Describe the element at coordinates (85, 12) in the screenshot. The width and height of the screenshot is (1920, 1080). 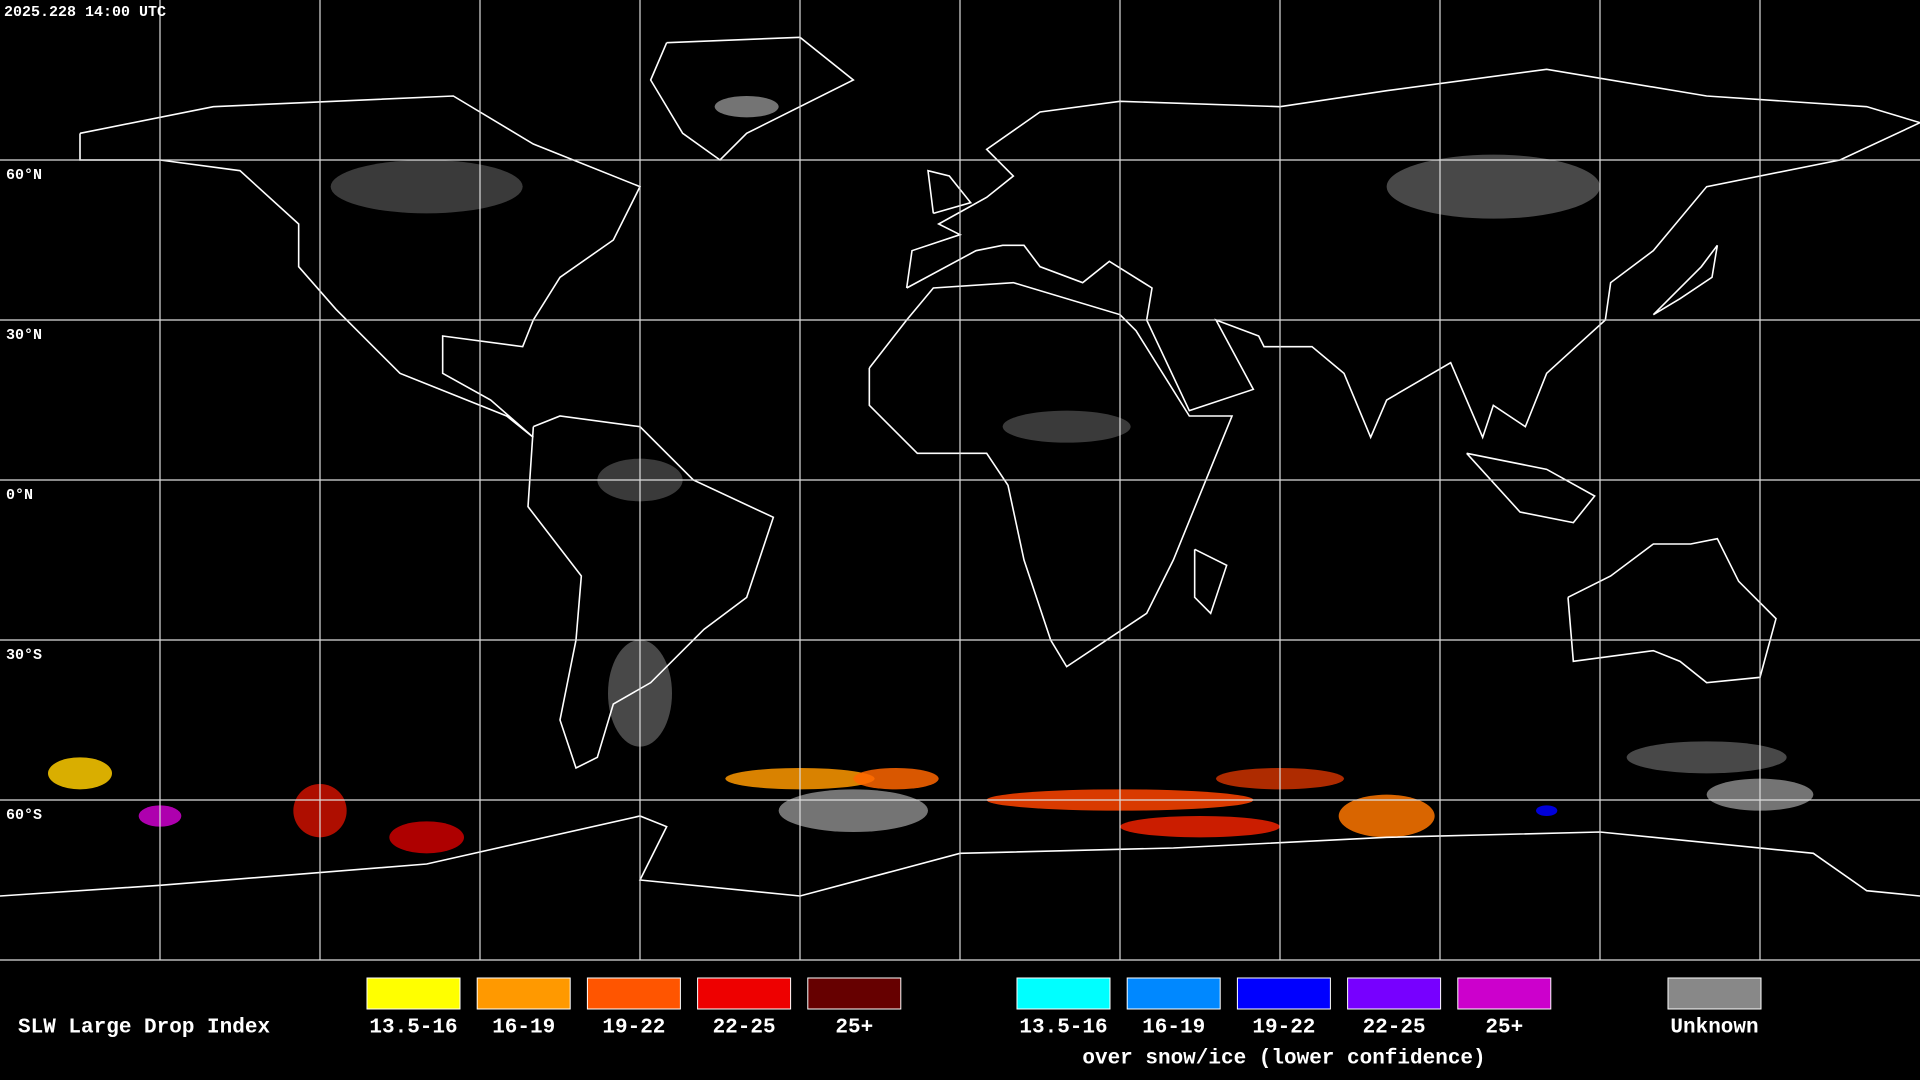
I see `timestamp: 2025.228 14:00 UTC` at that location.